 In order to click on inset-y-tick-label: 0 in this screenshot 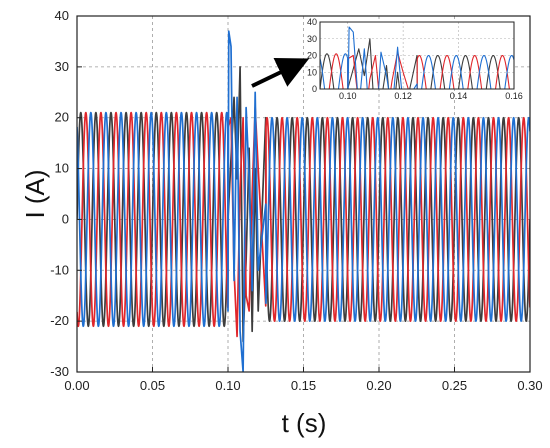, I will do `click(314, 89)`.